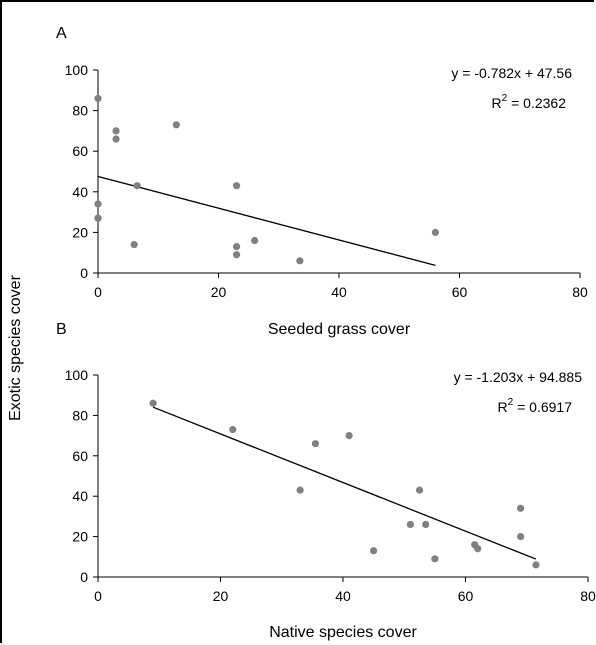 This screenshot has width=596, height=645. What do you see at coordinates (80, 151) in the screenshot?
I see `panel-a-y-tick-label: 60` at bounding box center [80, 151].